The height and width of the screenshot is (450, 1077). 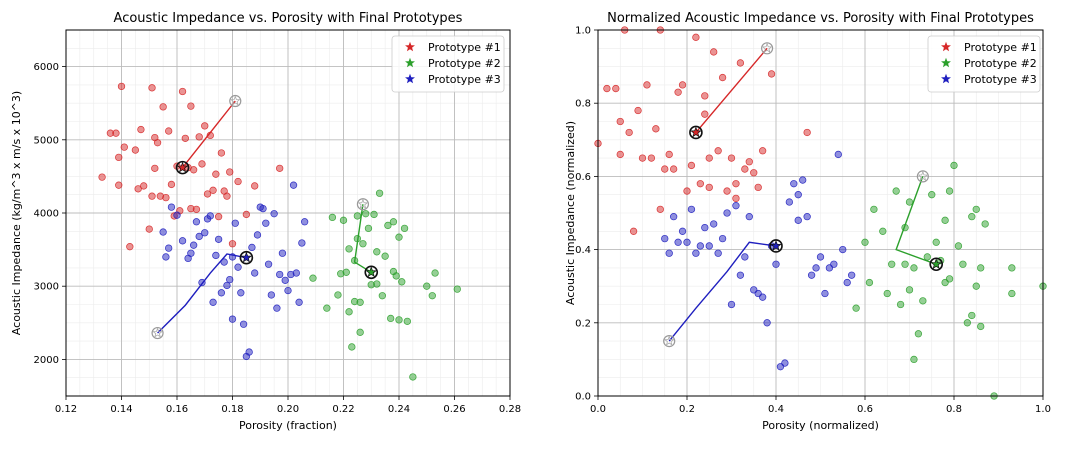 What do you see at coordinates (687, 409) in the screenshot?
I see `x-tick-label: 0.2` at bounding box center [687, 409].